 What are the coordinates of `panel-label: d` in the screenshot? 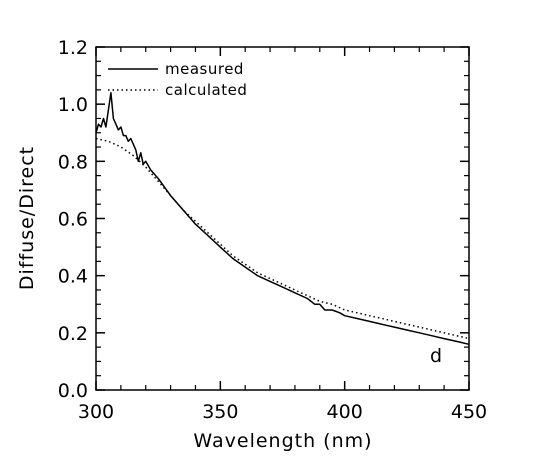 It's located at (436, 356).